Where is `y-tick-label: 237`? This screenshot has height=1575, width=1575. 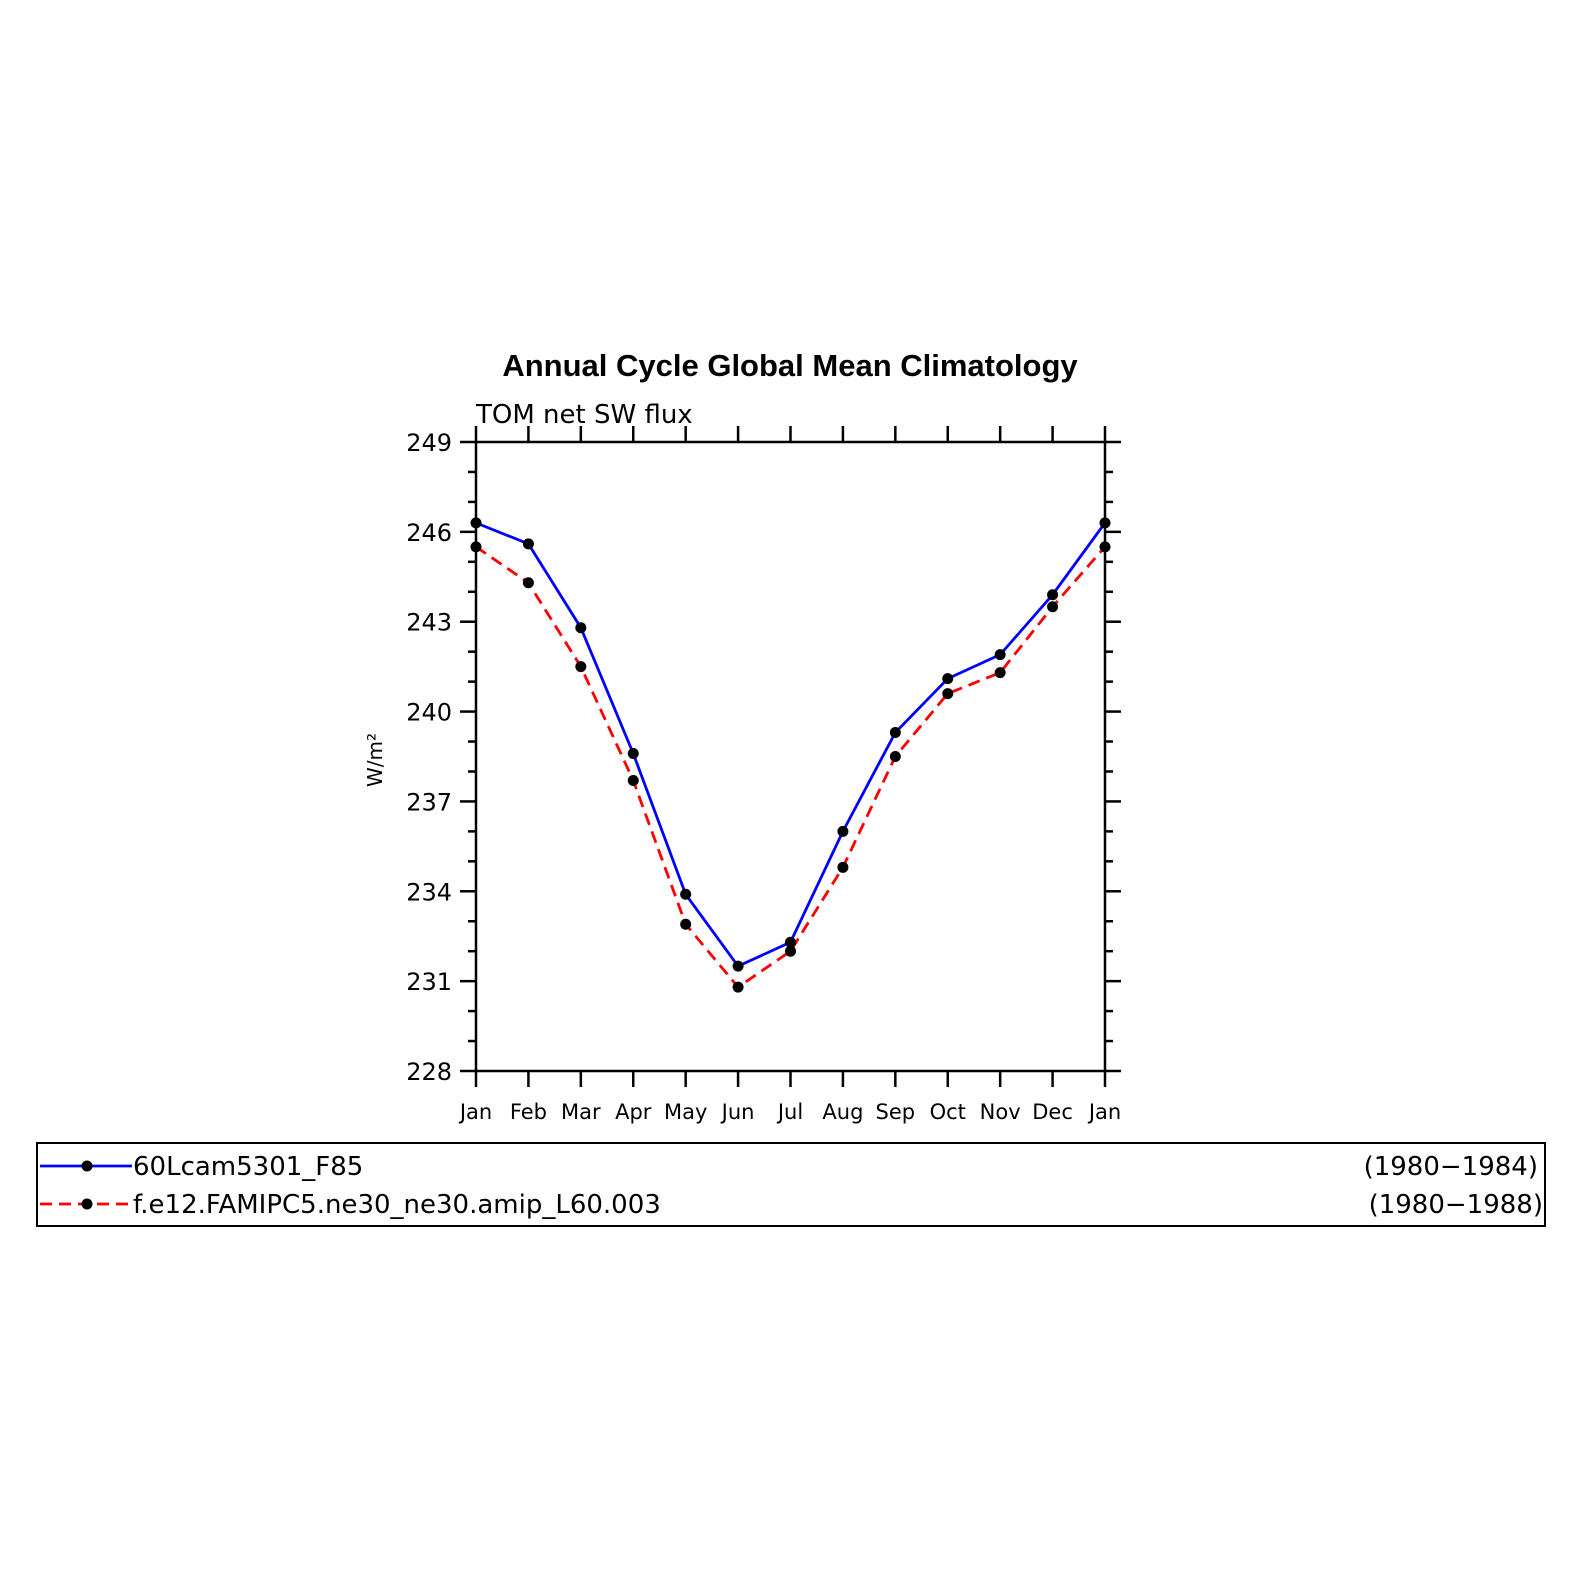
y-tick-label: 237 is located at coordinates (429, 802).